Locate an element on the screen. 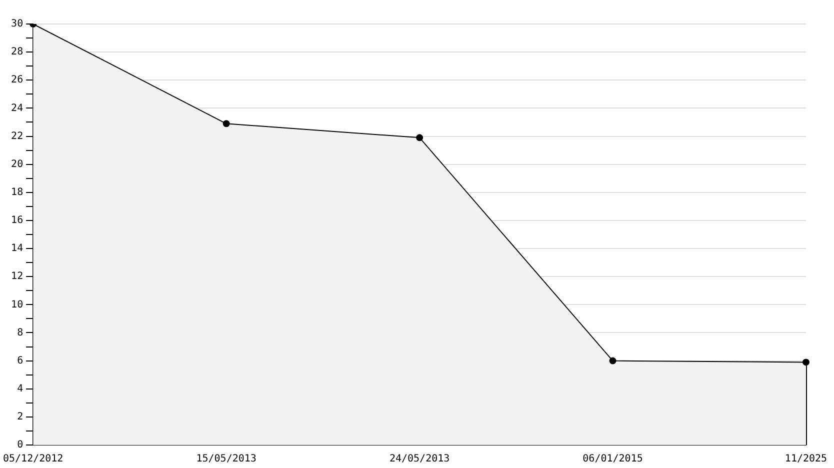  y-tick-label: 14 is located at coordinates (17, 248).